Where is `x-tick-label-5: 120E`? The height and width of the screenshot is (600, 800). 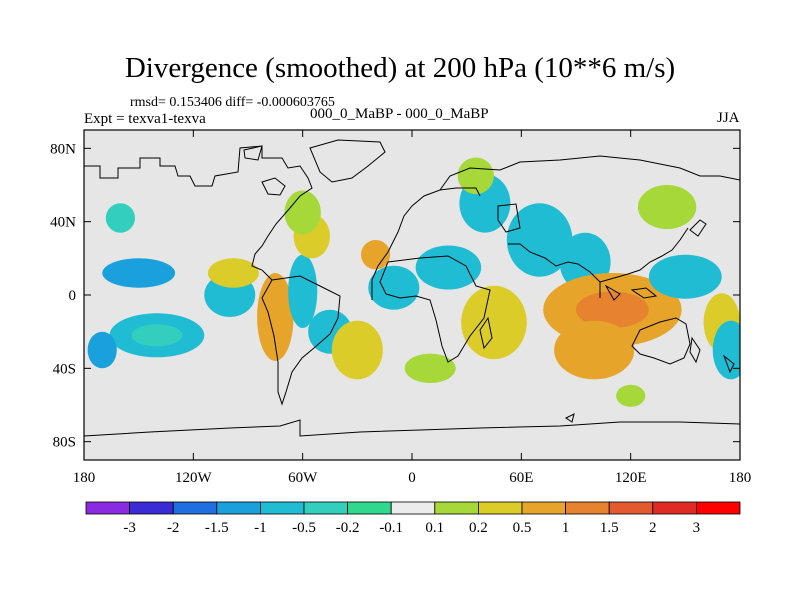 x-tick-label-5: 120E is located at coordinates (631, 478).